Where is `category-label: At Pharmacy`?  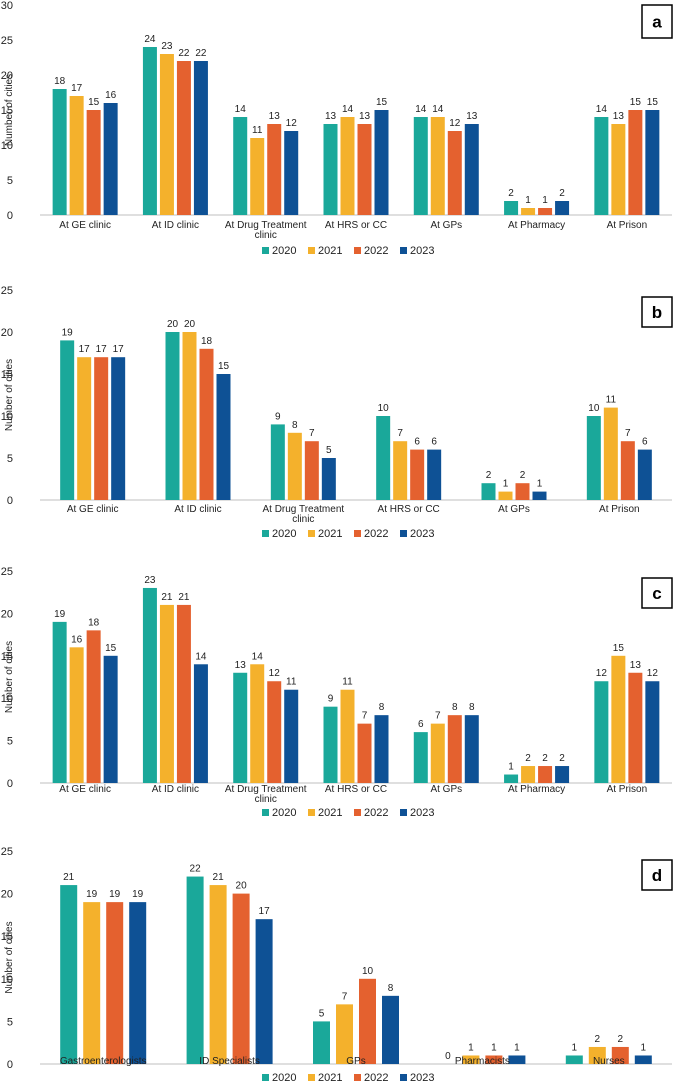
category-label: At Pharmacy is located at coordinates (536, 789).